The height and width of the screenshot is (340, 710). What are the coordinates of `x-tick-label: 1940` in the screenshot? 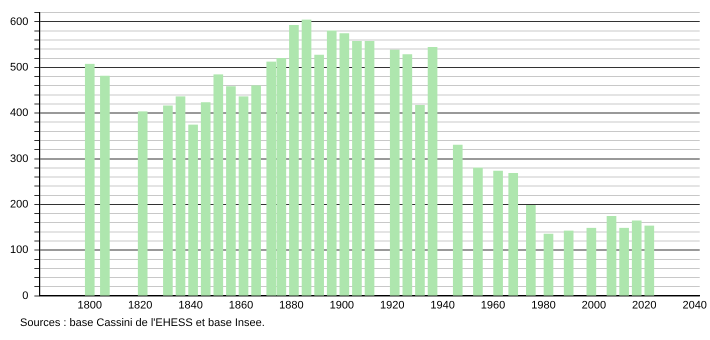 It's located at (442, 305).